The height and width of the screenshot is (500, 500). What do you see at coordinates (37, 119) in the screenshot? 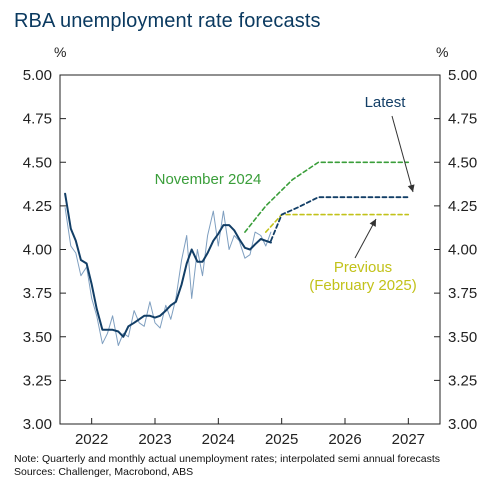
I see `y-tick-label-left-7: 4.75` at bounding box center [37, 119].